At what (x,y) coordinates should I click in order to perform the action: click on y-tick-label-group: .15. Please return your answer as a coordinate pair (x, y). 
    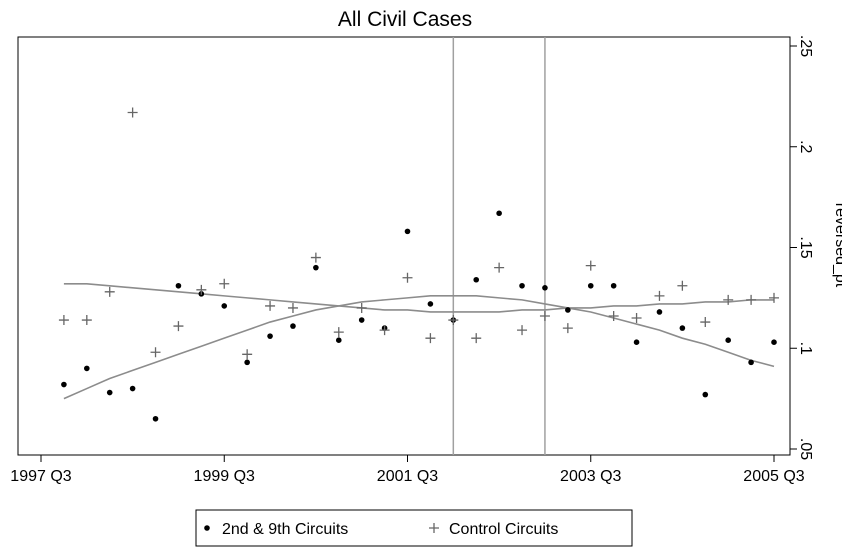
    Looking at the image, I should click on (805, 247).